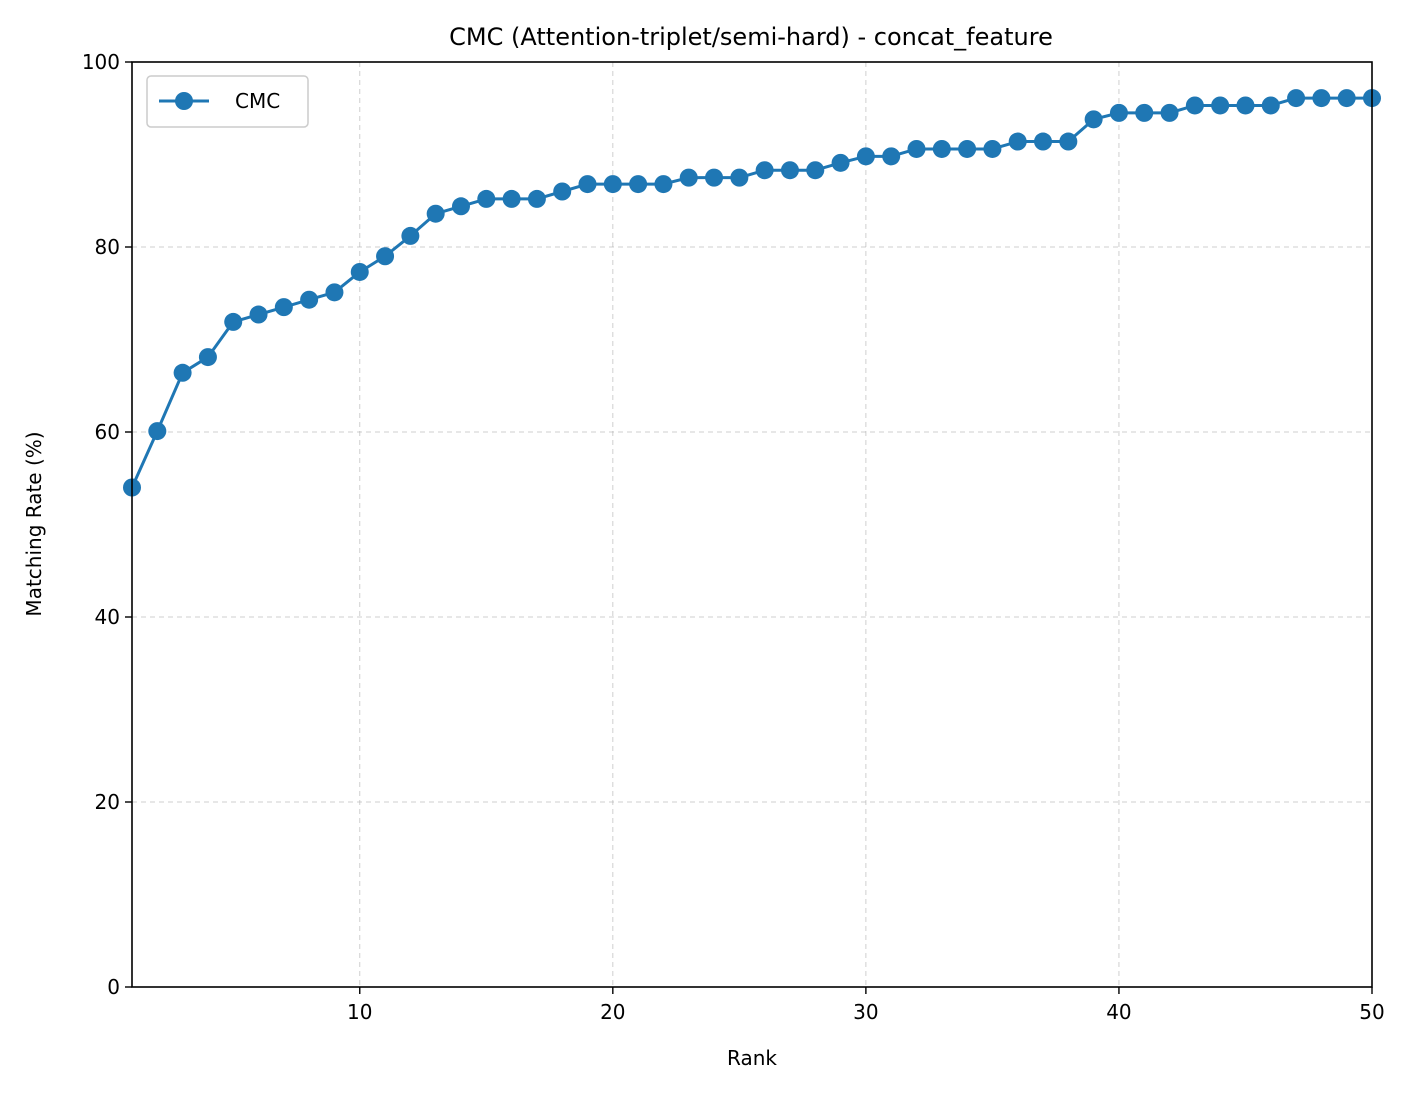  Describe the element at coordinates (34, 523) in the screenshot. I see `y-axis-title: Matching Rate (%)` at that location.